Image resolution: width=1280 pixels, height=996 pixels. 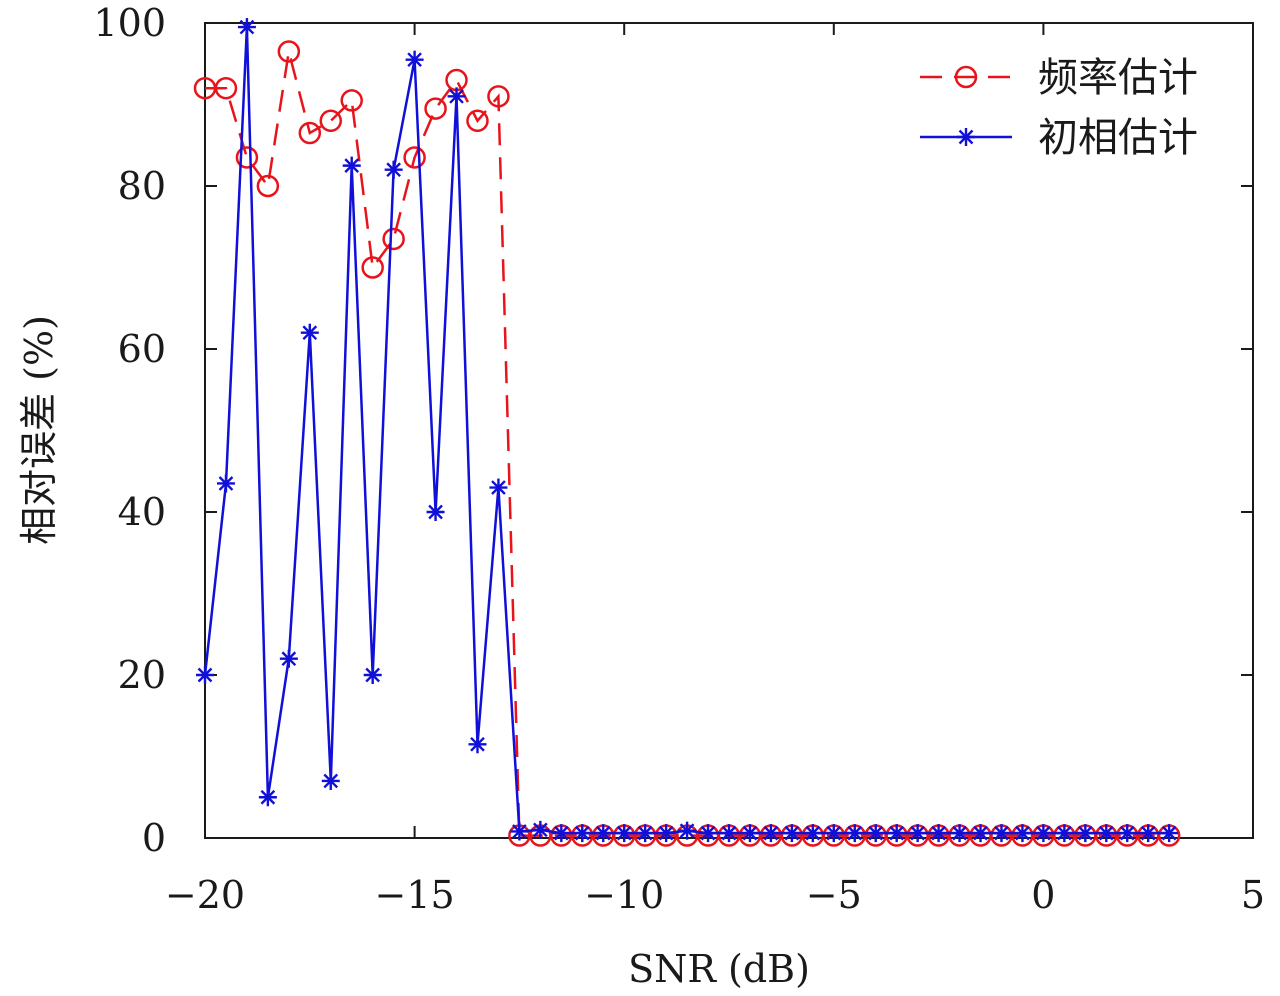 I want to click on y-tick-label: 40, so click(x=142, y=512).